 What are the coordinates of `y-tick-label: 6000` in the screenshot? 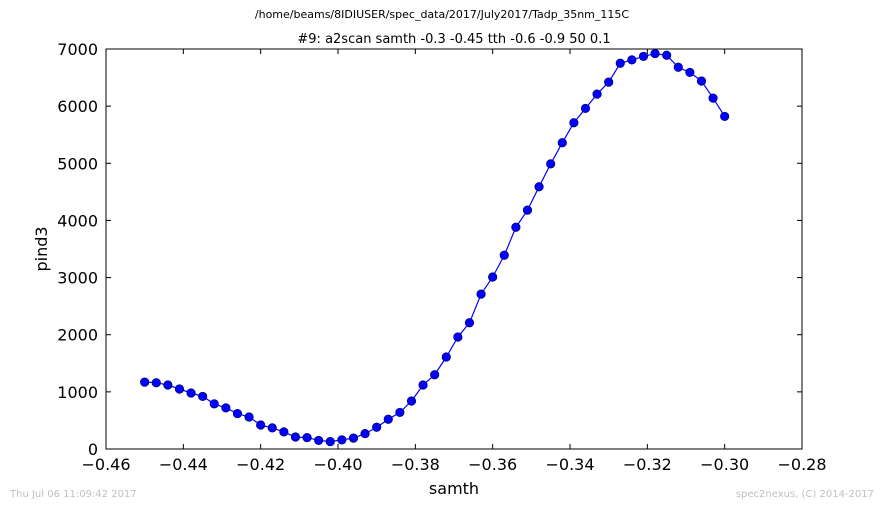 It's located at (77, 106).